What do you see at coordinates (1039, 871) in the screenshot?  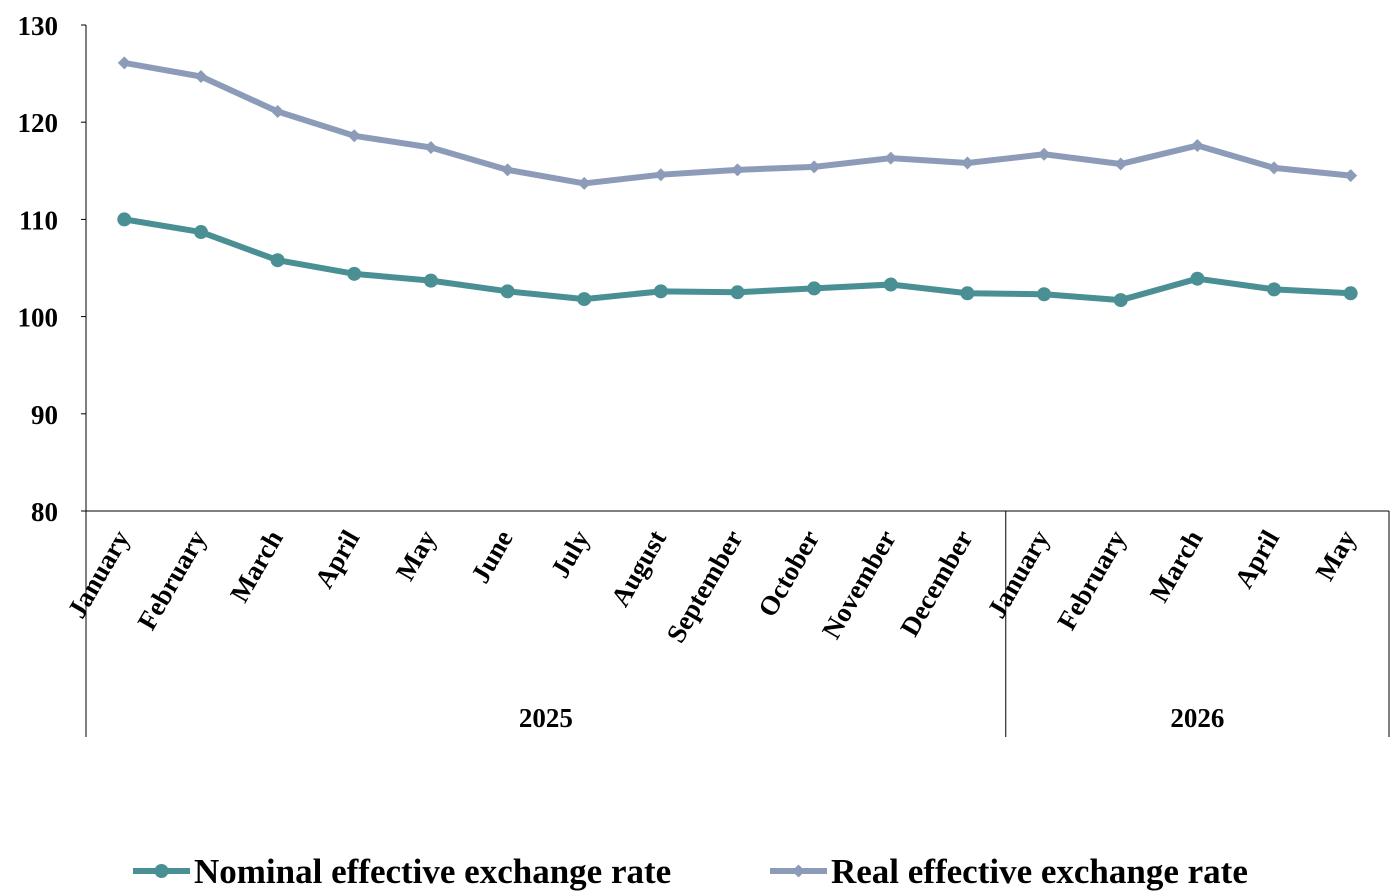 I see `legend-label: Real effective exchange rate` at bounding box center [1039, 871].